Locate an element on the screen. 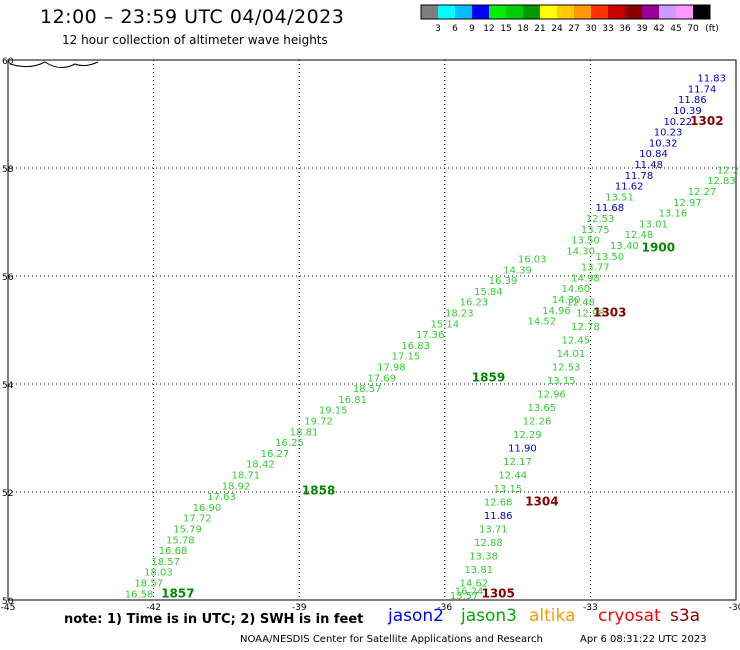 The image size is (740, 650). legend-s3a: s3a is located at coordinates (685, 616).